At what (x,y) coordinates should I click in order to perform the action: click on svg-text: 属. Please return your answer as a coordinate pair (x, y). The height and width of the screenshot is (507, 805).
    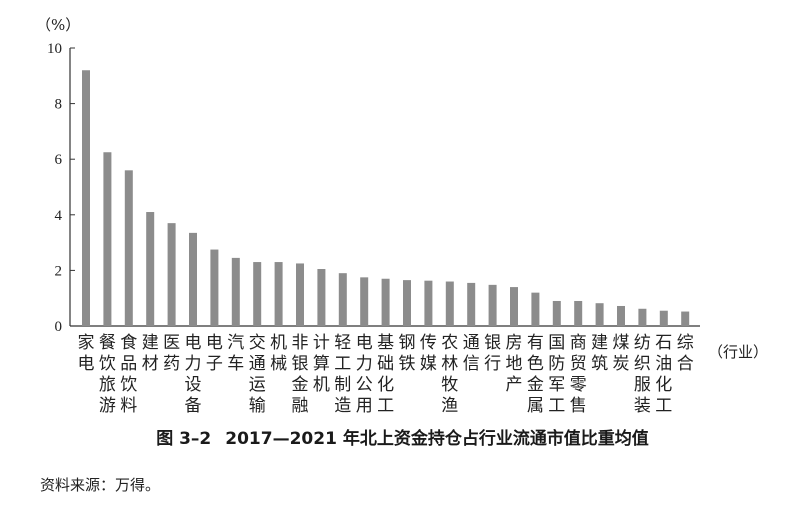
    Looking at the image, I should click on (535, 406).